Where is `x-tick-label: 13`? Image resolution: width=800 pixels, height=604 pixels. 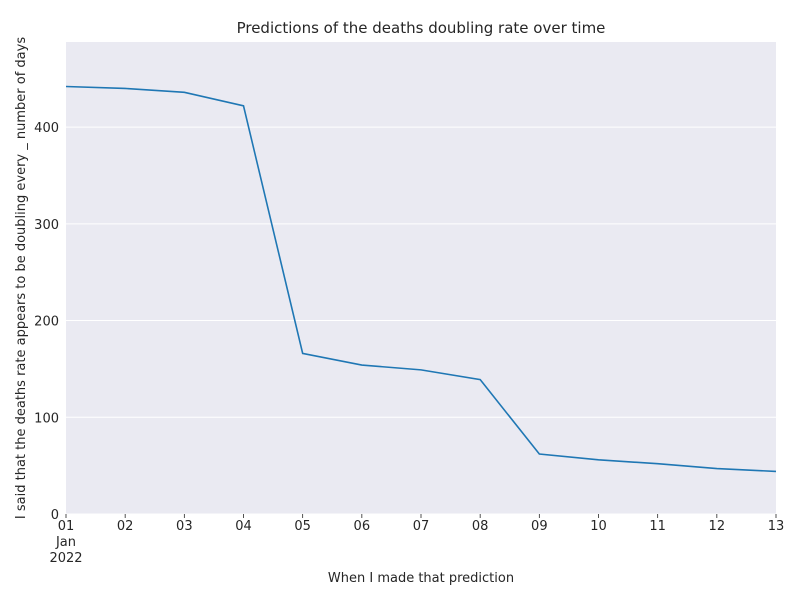
x-tick-label: 13 is located at coordinates (776, 526).